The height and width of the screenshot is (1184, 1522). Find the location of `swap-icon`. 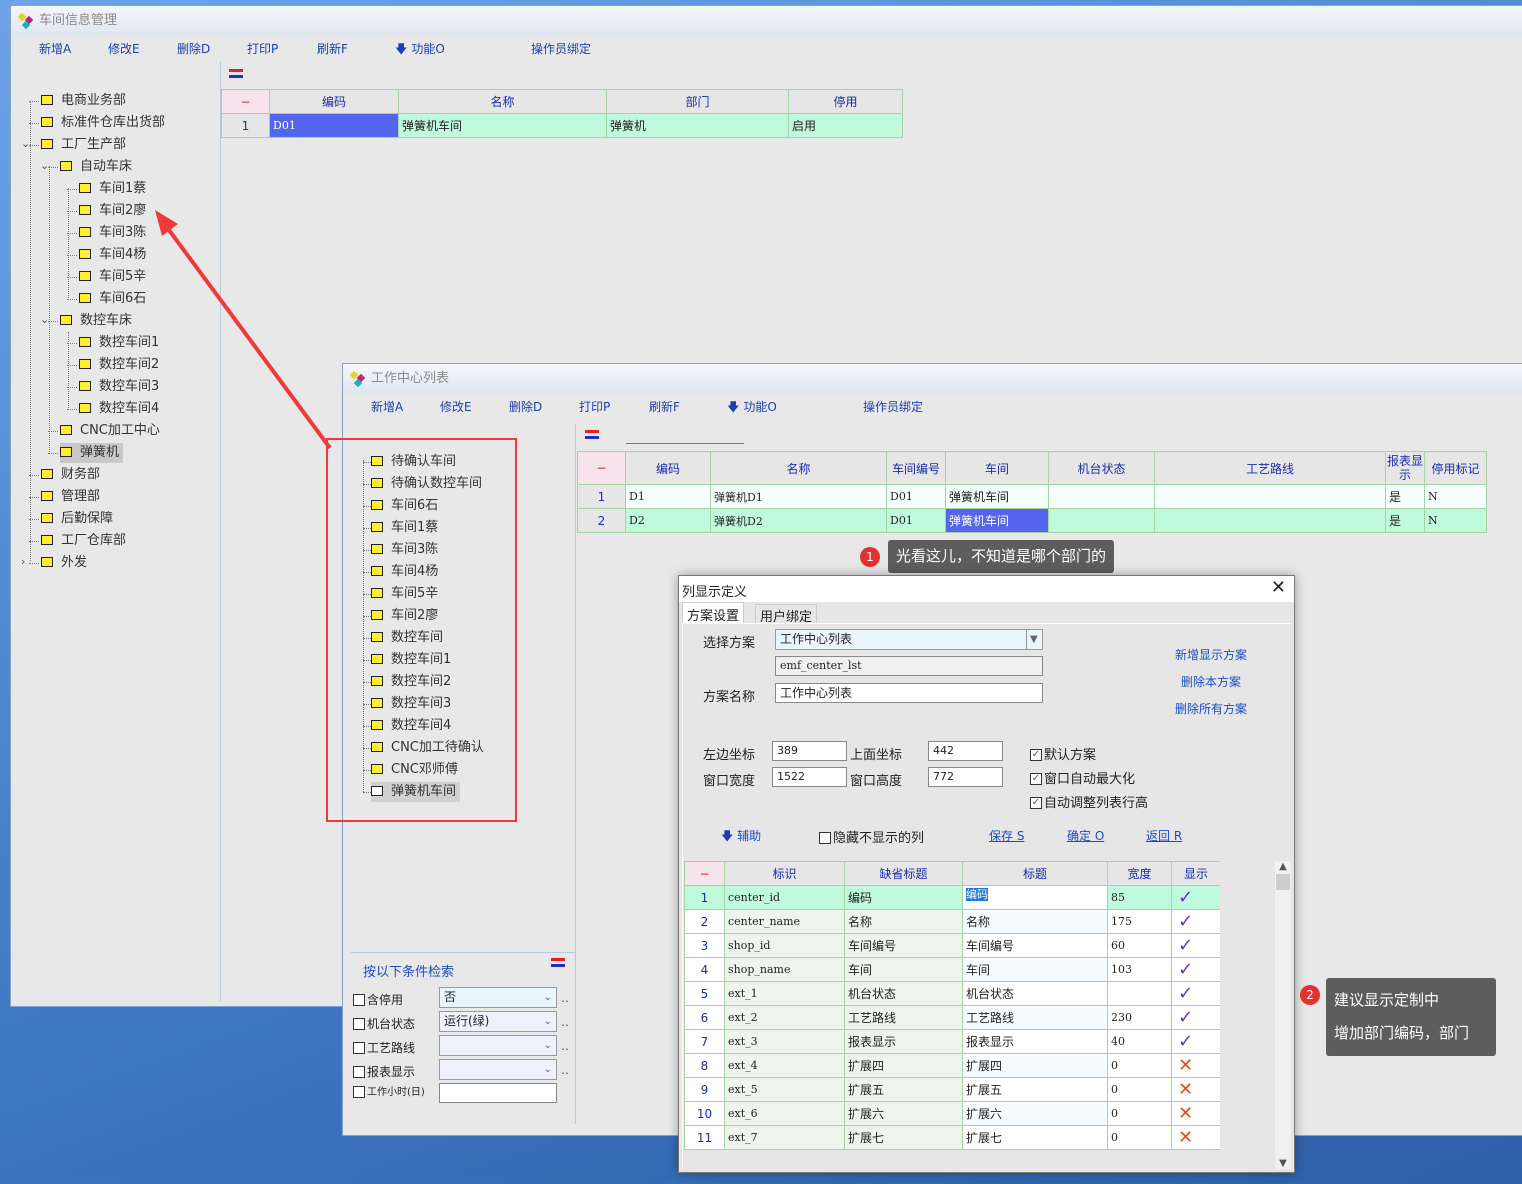

swap-icon is located at coordinates (592, 435).